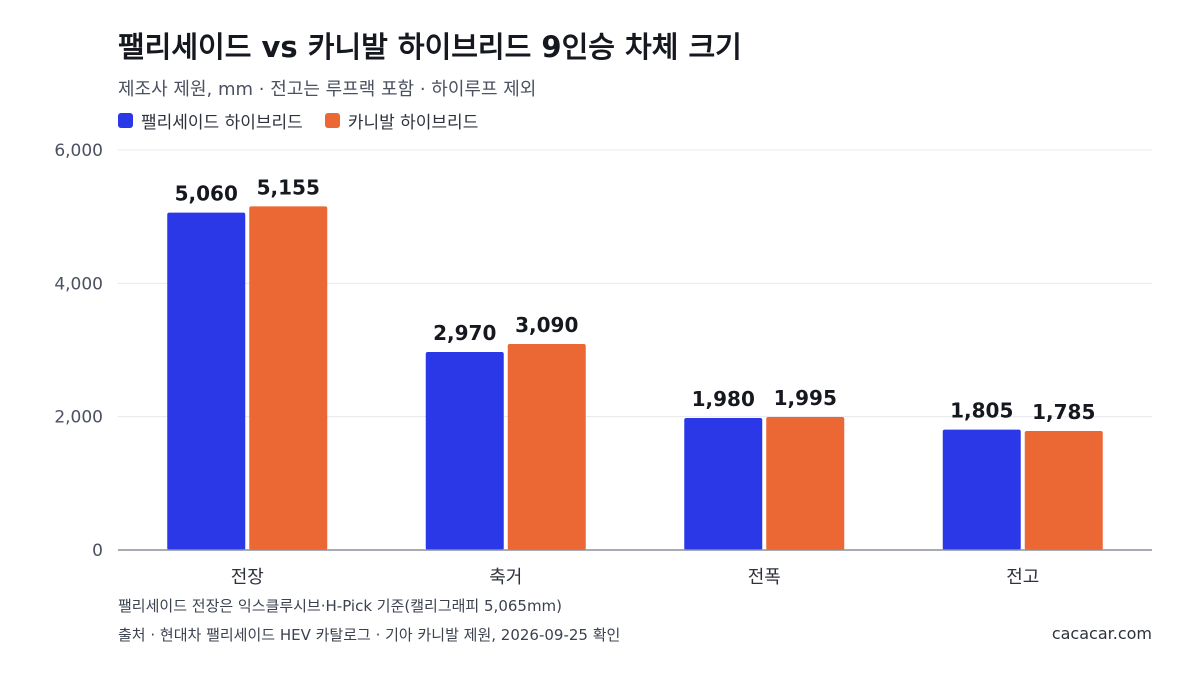 This screenshot has width=1200, height=675. What do you see at coordinates (288, 187) in the screenshot?
I see `data-label: 5,155` at bounding box center [288, 187].